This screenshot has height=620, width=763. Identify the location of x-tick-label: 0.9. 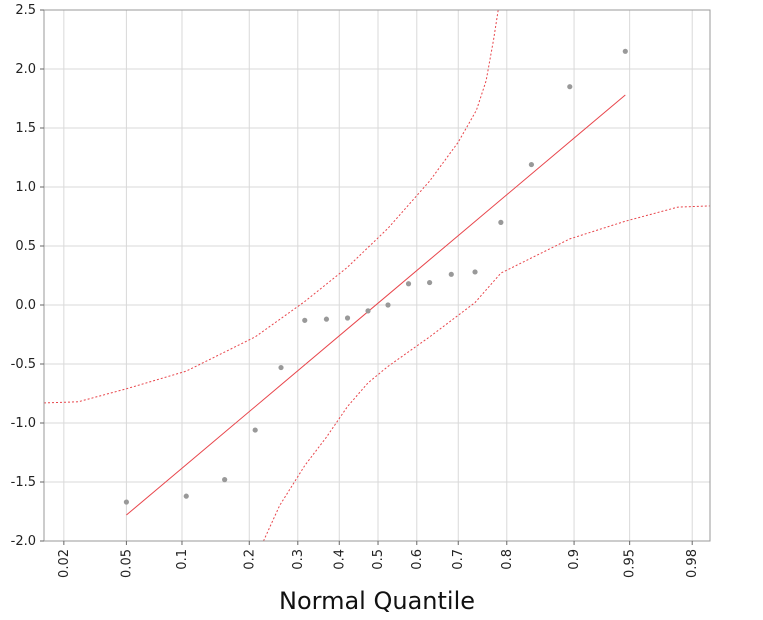
(574, 559).